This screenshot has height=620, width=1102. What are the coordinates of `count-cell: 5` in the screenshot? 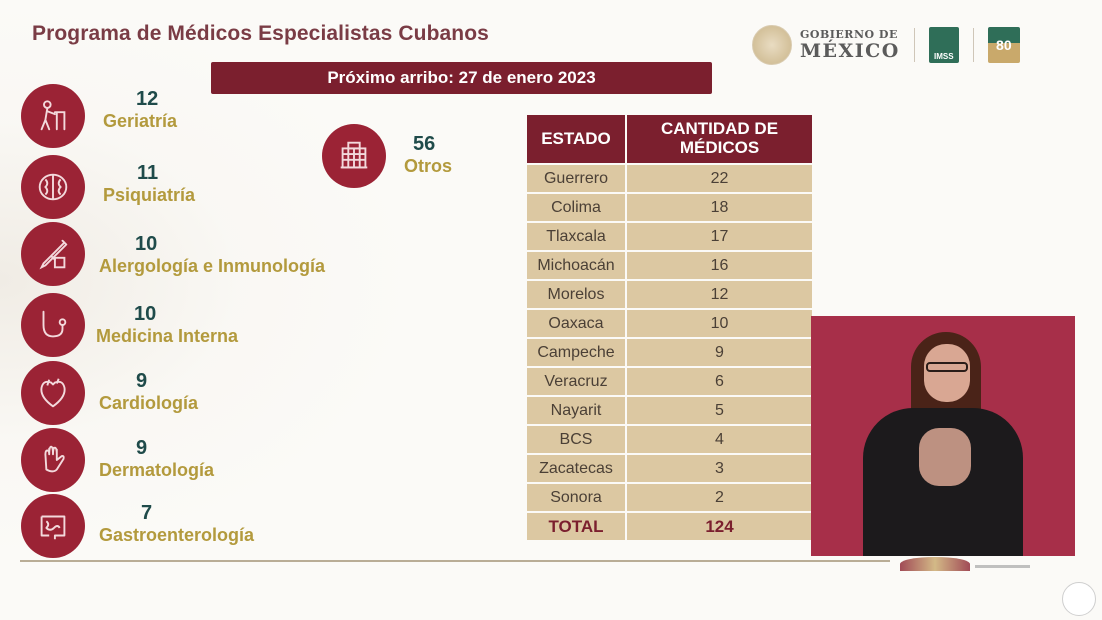 It's located at (719, 410).